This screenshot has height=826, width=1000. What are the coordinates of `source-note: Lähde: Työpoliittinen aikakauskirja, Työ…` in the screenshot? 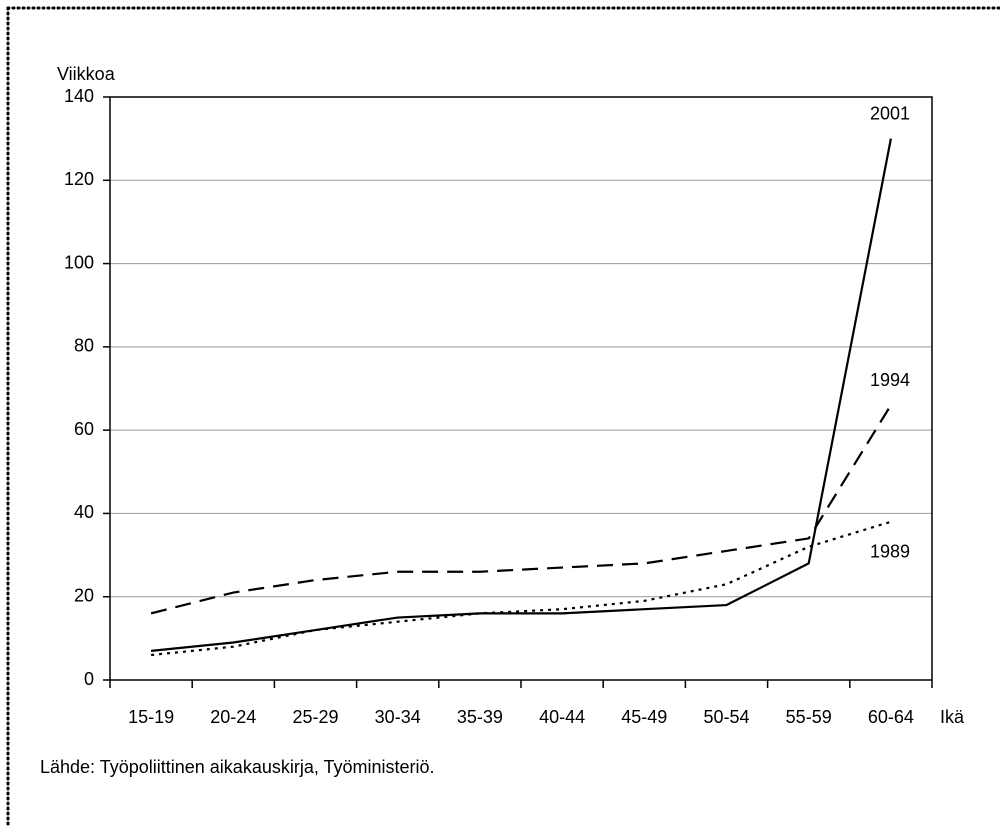 It's located at (237, 767).